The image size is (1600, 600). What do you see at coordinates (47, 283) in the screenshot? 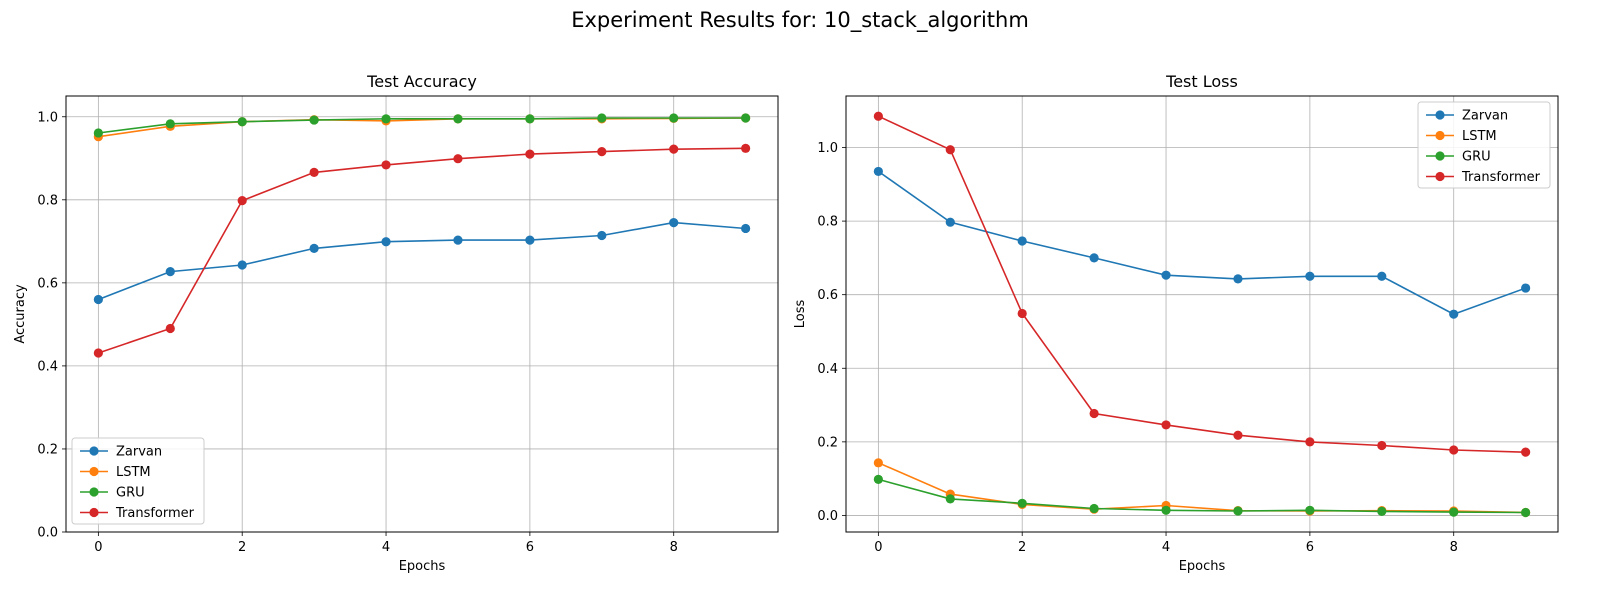
I see `test-accuracy-ytick-label: 0.6` at bounding box center [47, 283].